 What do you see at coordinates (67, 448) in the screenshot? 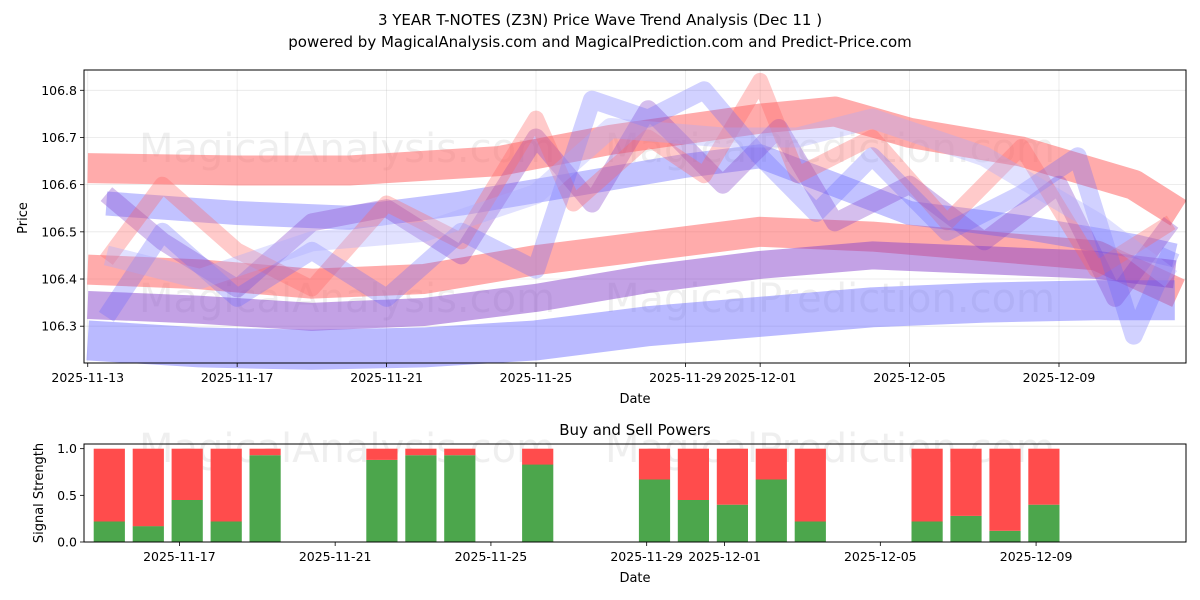
I see `signal-y-tick-label-2: 1.0` at bounding box center [67, 448].